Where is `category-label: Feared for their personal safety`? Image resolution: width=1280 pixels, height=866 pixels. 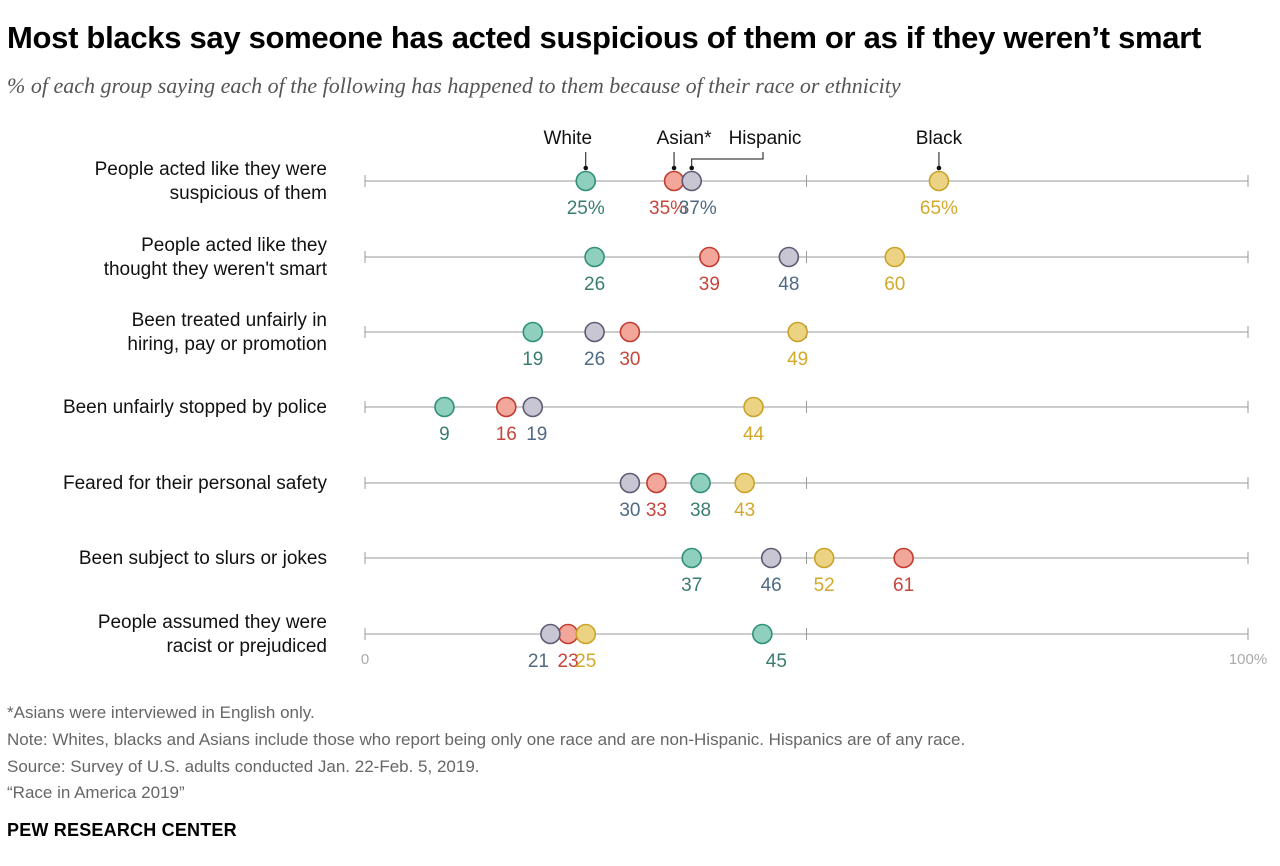
category-label: Feared for their personal safety is located at coordinates (195, 483).